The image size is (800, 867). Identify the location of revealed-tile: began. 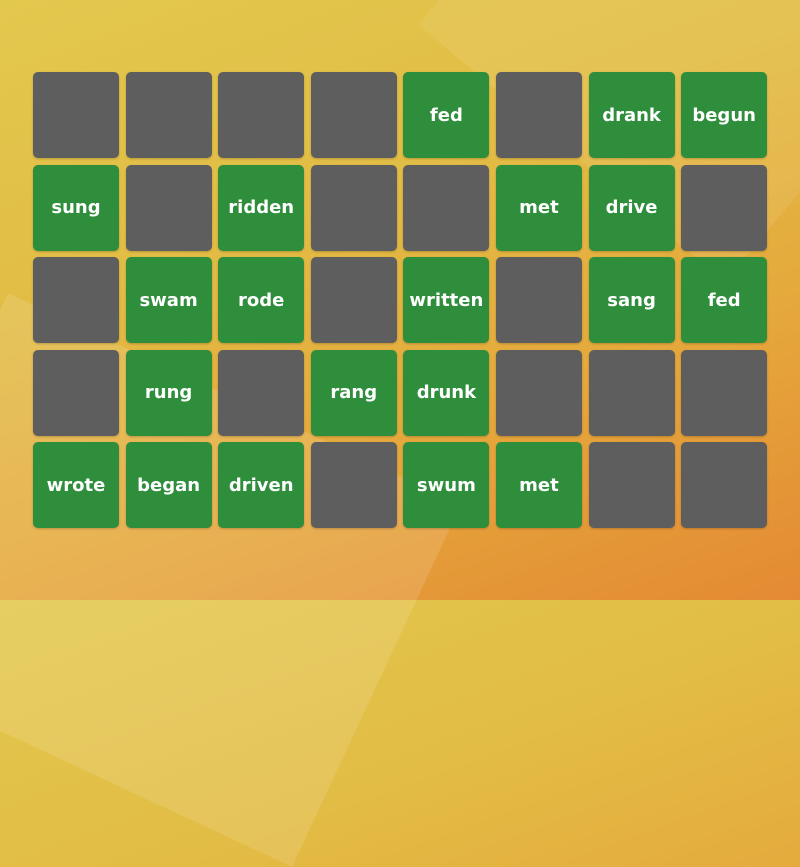
(168, 485).